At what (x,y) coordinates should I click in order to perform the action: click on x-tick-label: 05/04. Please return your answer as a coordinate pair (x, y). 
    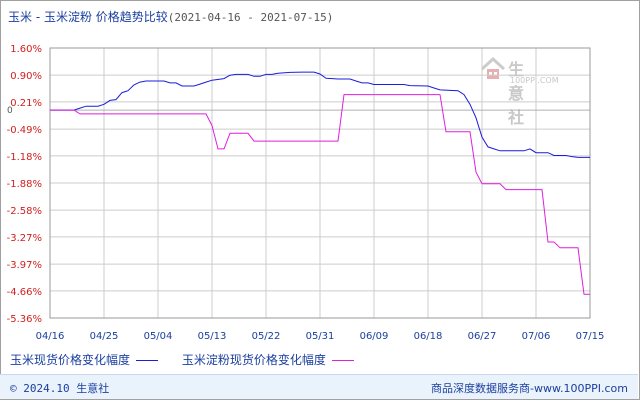
    Looking at the image, I should click on (158, 336).